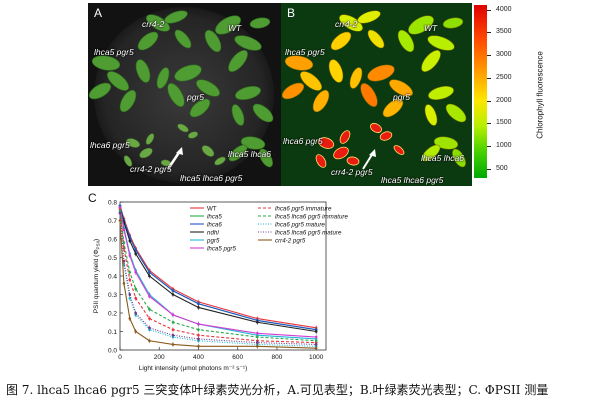 Image resolution: width=592 pixels, height=403 pixels. I want to click on genotype-label-lhca5-lhca6: lhca5 lhca6, so click(250, 154).